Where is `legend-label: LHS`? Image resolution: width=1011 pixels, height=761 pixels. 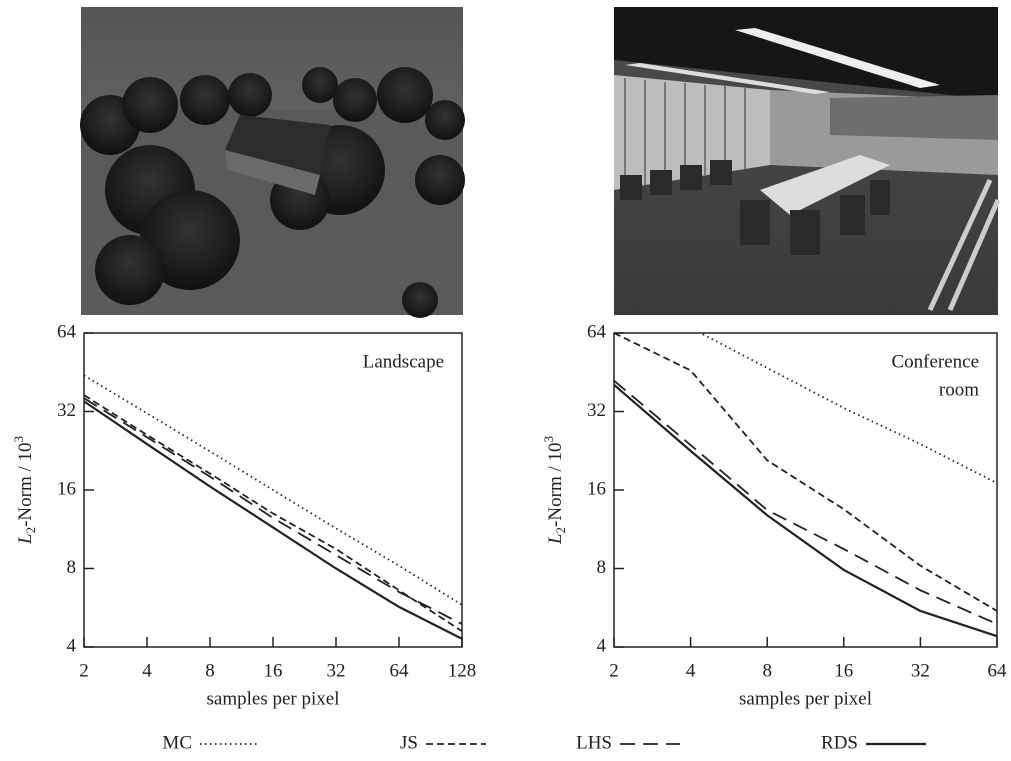
legend-label: LHS is located at coordinates (594, 742).